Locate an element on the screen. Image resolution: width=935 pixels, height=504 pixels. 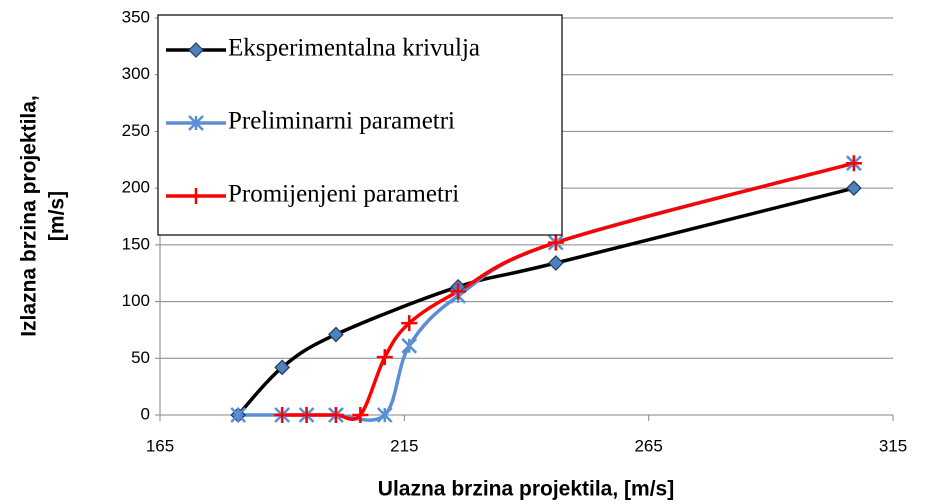
x-tick-label: 315 is located at coordinates (893, 445).